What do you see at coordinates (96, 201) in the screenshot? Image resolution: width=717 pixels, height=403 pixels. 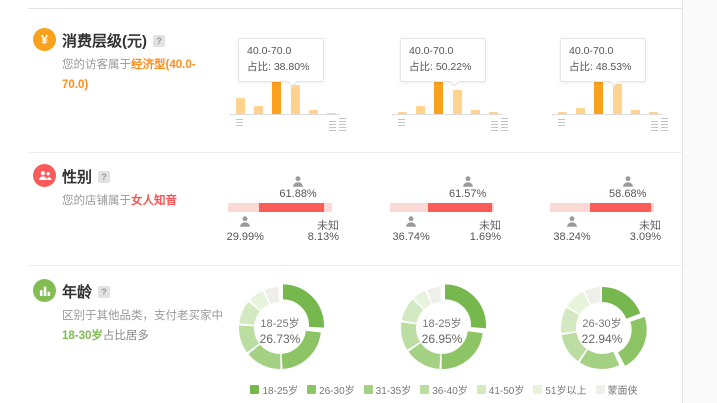 I see `gender-desc-prefix: 您的店铺属于` at bounding box center [96, 201].